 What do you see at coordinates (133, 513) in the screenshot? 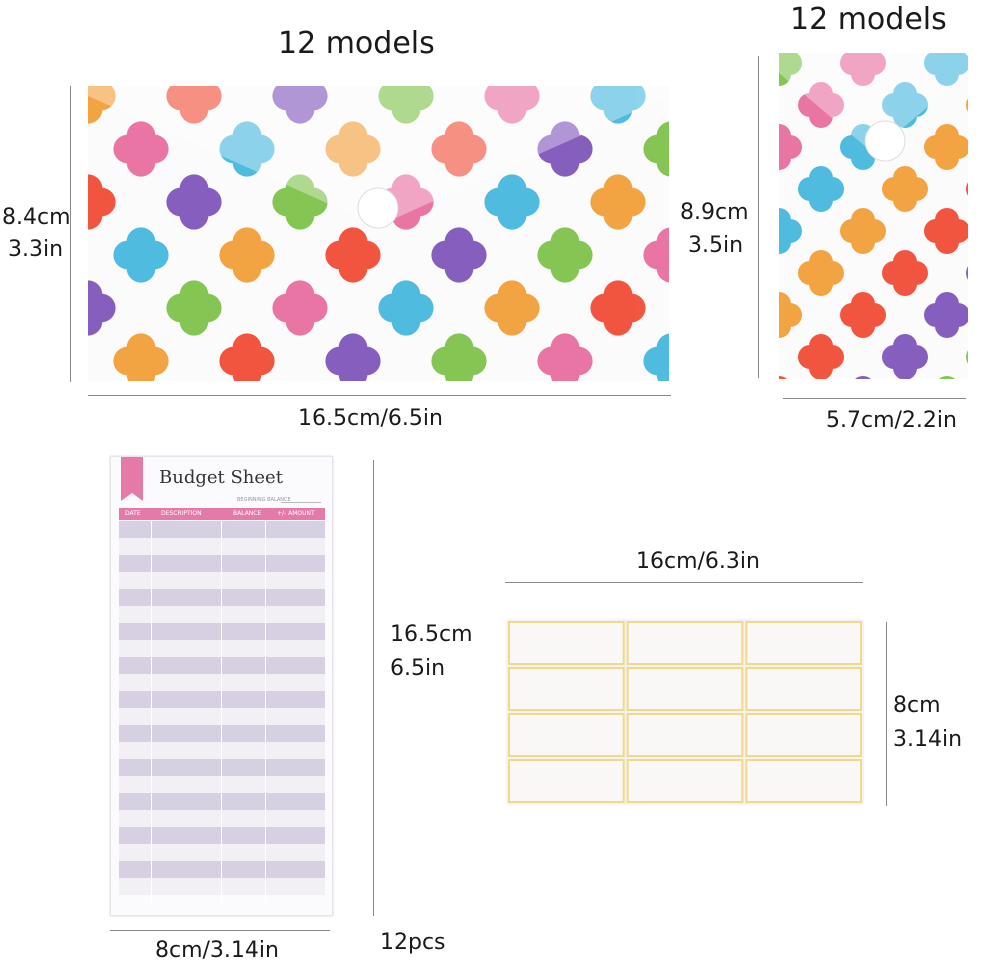
I see `column-date: DATE` at bounding box center [133, 513].